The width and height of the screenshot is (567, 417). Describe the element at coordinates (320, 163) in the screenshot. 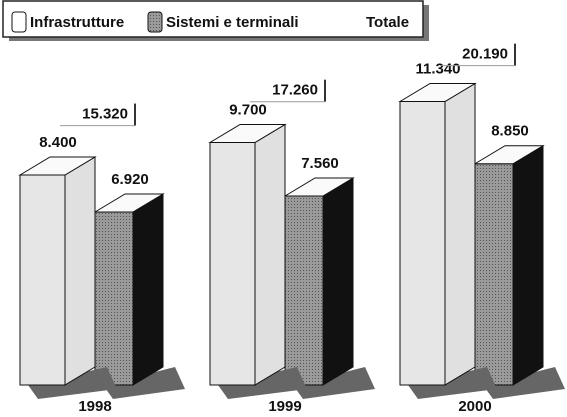

I see `value-label: 7.560` at that location.